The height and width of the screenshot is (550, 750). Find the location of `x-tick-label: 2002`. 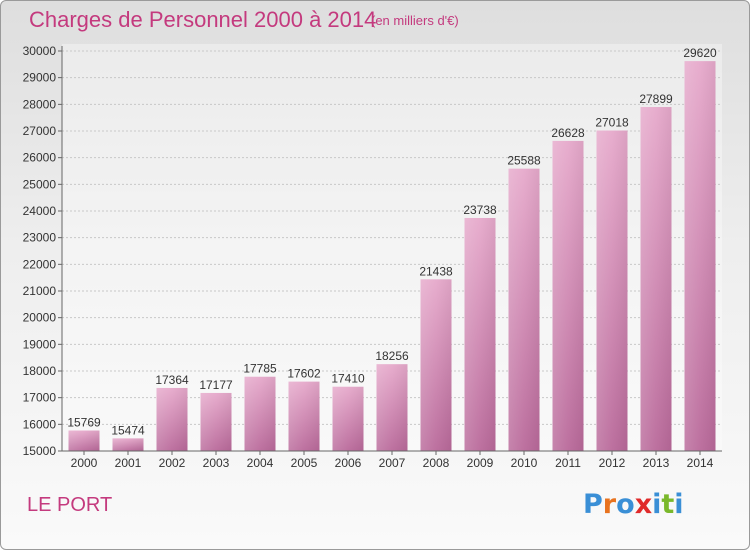

x-tick-label: 2002 is located at coordinates (172, 463).